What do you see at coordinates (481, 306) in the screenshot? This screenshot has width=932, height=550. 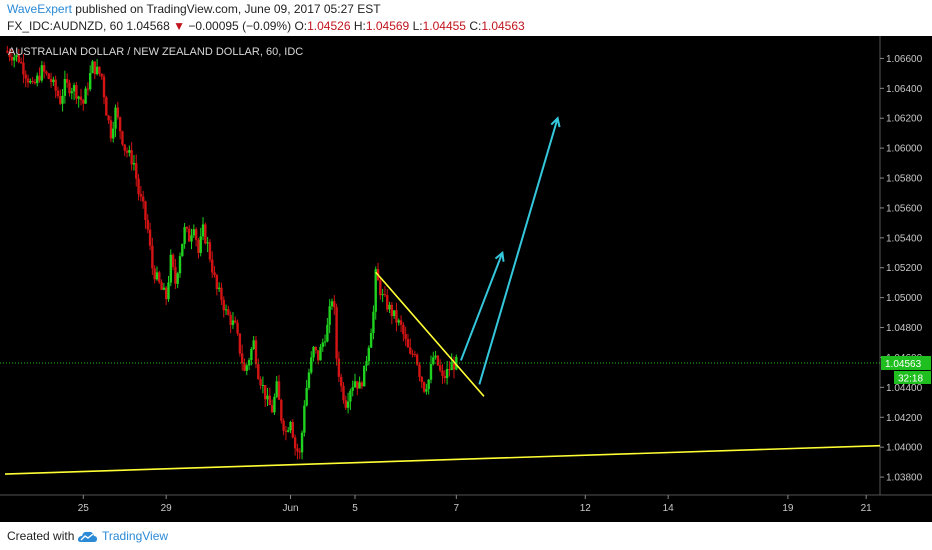 I see `projection-arrow-line` at bounding box center [481, 306].